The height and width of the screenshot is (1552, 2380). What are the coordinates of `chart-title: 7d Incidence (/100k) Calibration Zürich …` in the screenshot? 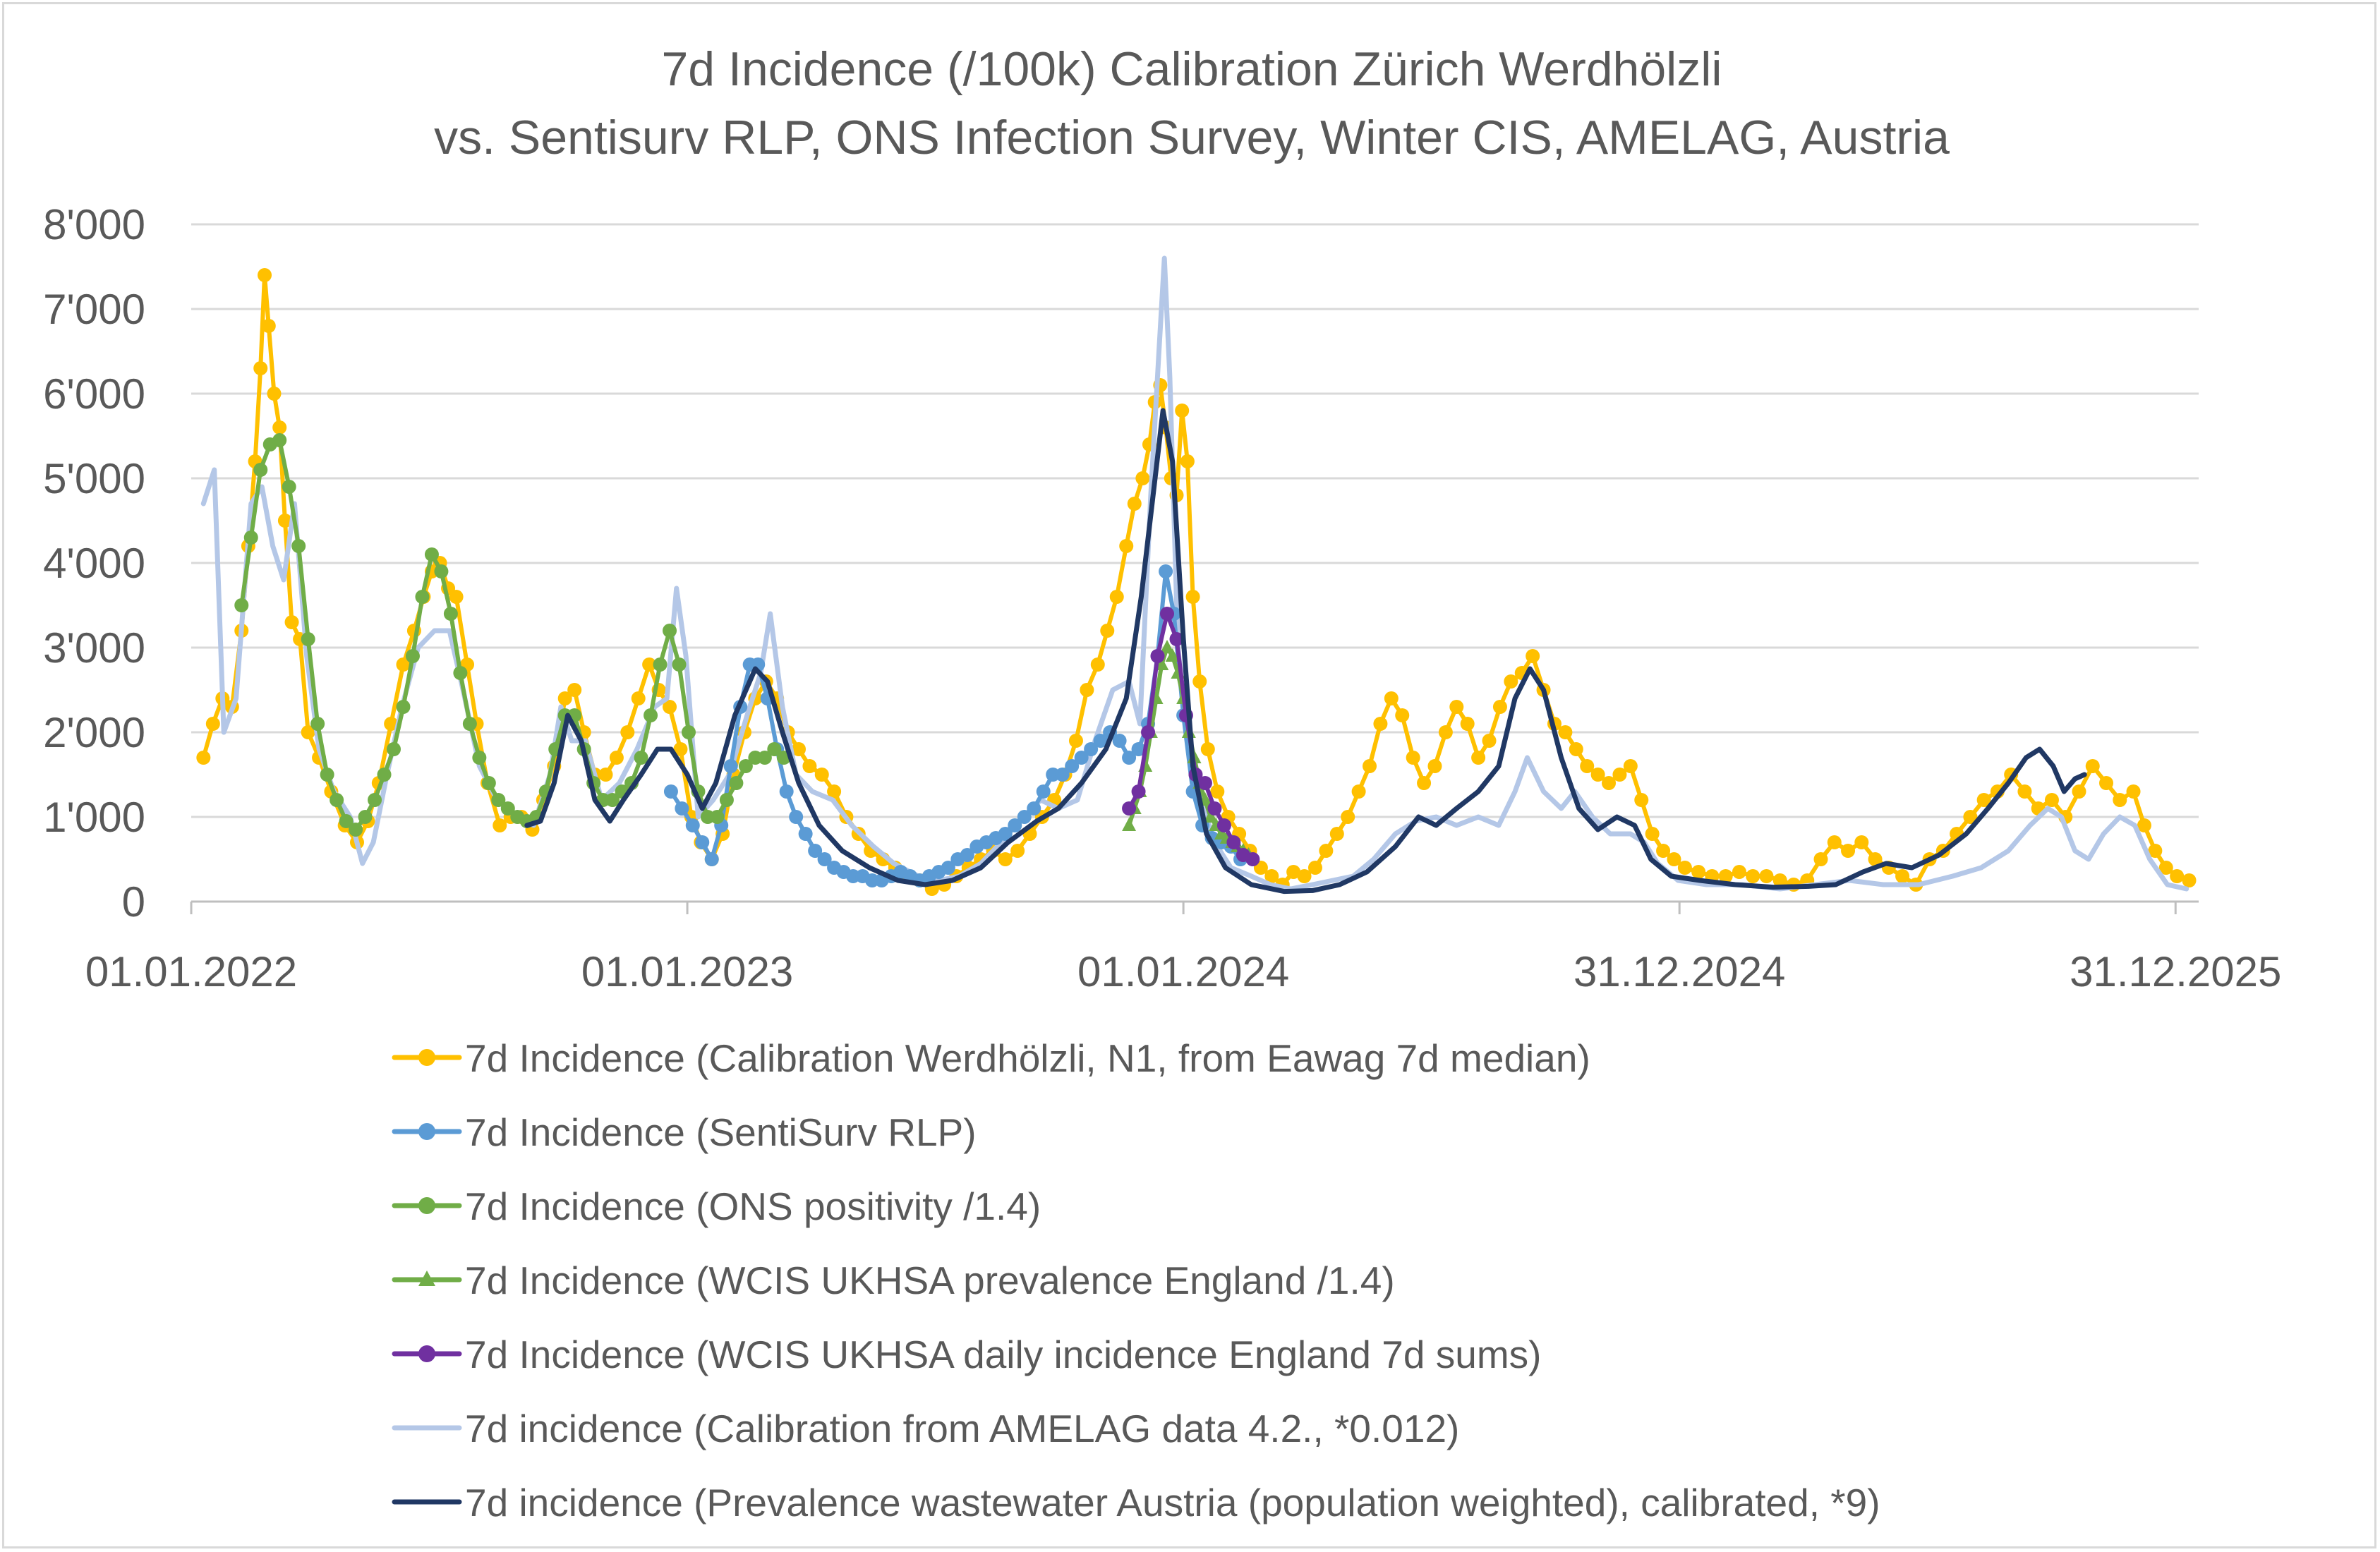 It's located at (1192, 69).